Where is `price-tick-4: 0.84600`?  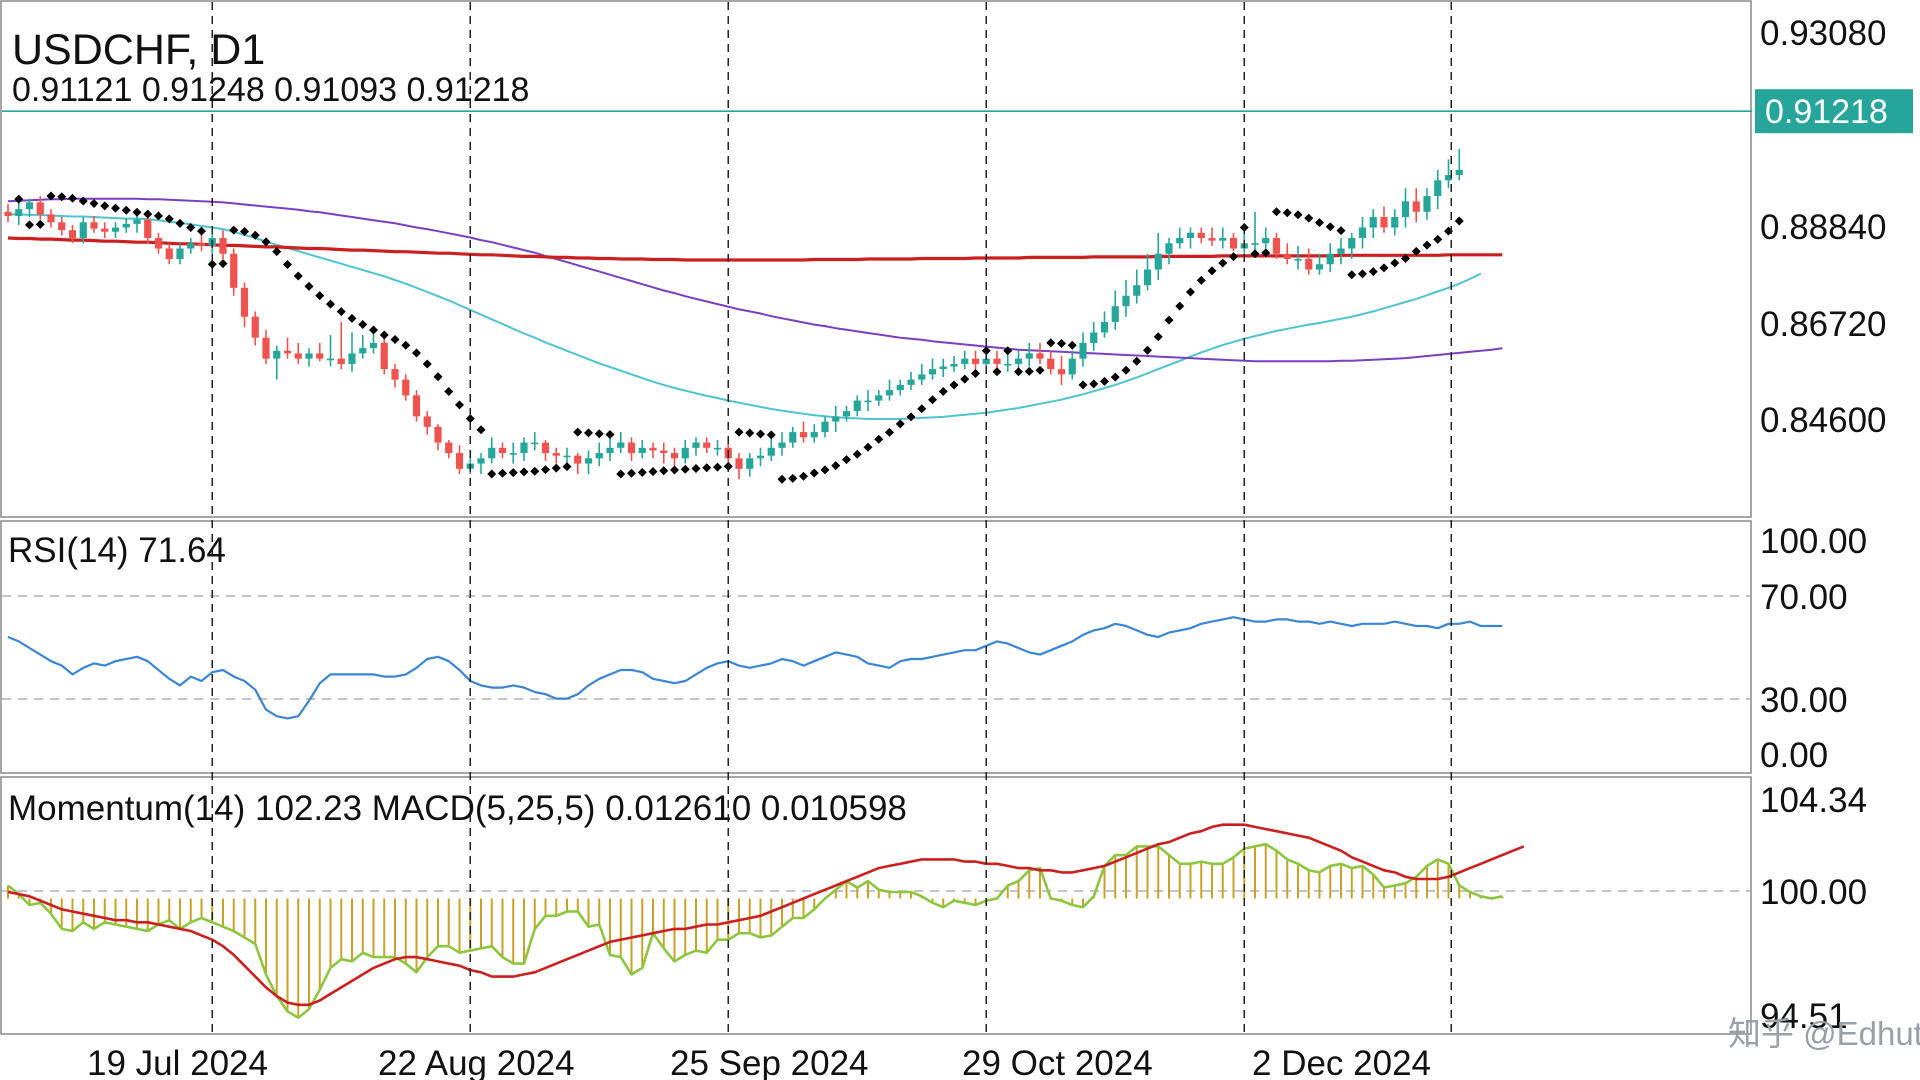 price-tick-4: 0.84600 is located at coordinates (1823, 420).